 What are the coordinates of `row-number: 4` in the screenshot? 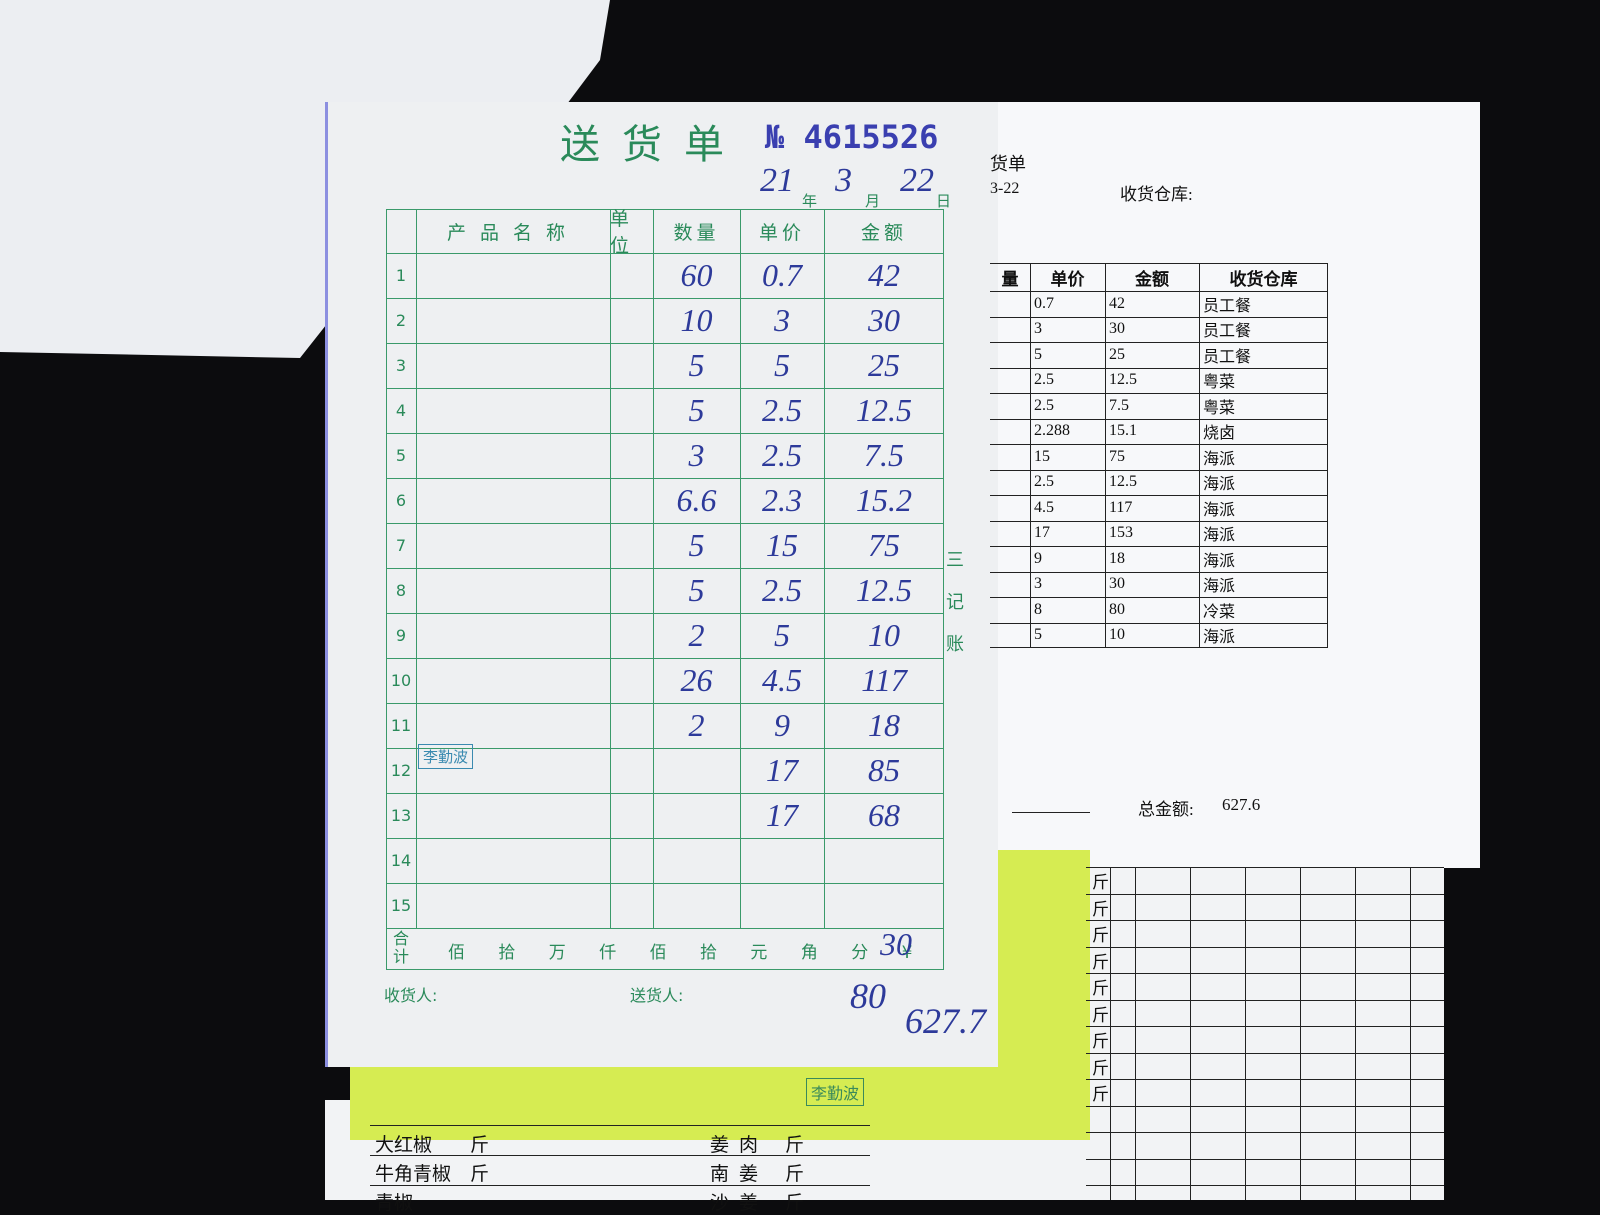 It's located at (401, 410).